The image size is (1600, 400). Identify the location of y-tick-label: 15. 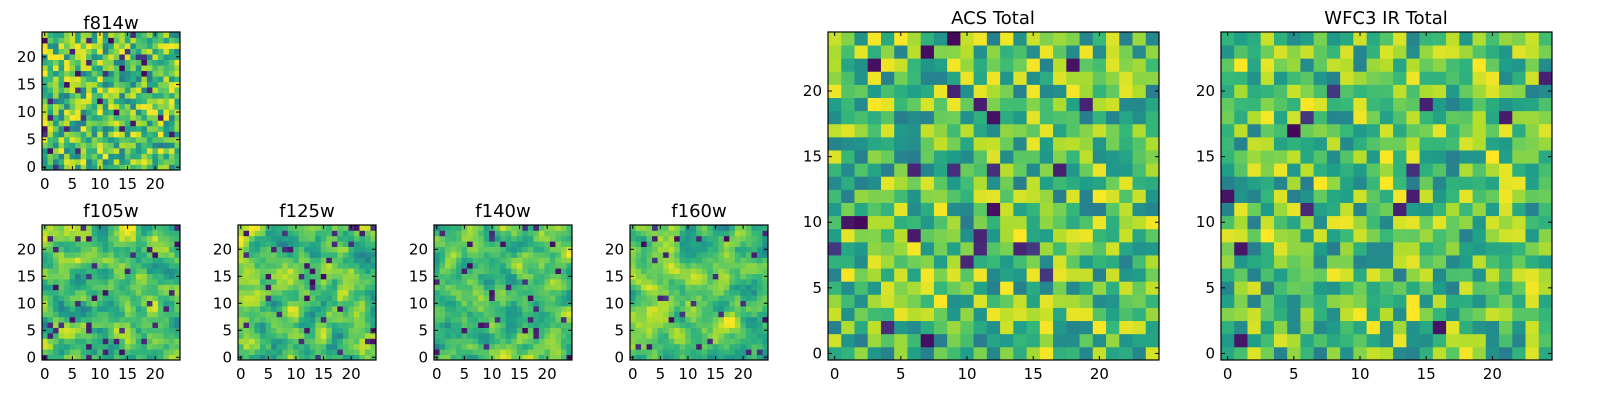
(26, 276).